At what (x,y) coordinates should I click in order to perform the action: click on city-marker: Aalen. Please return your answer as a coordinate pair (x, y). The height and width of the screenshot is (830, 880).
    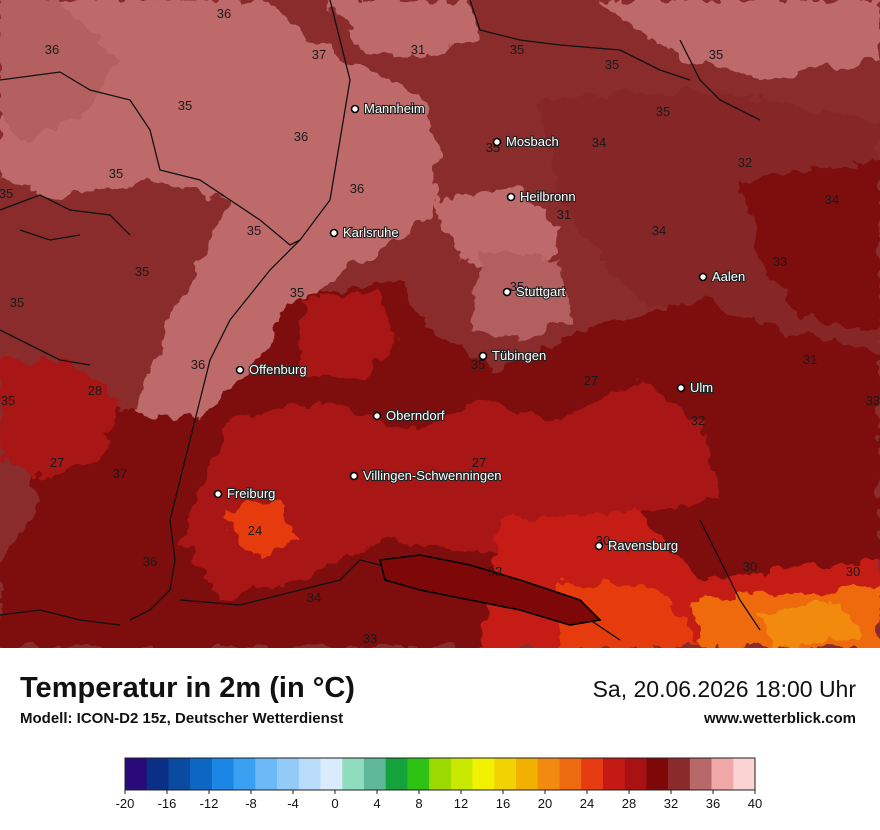
    Looking at the image, I should click on (722, 276).